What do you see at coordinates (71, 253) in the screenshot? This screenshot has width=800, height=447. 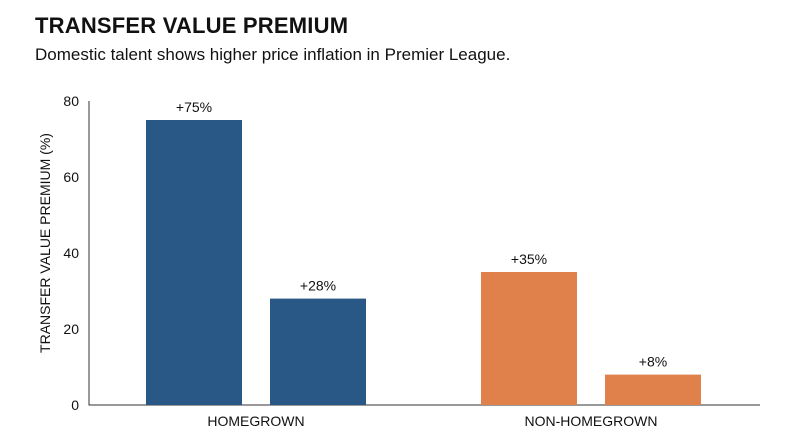 I see `y-tick-label: 40` at bounding box center [71, 253].